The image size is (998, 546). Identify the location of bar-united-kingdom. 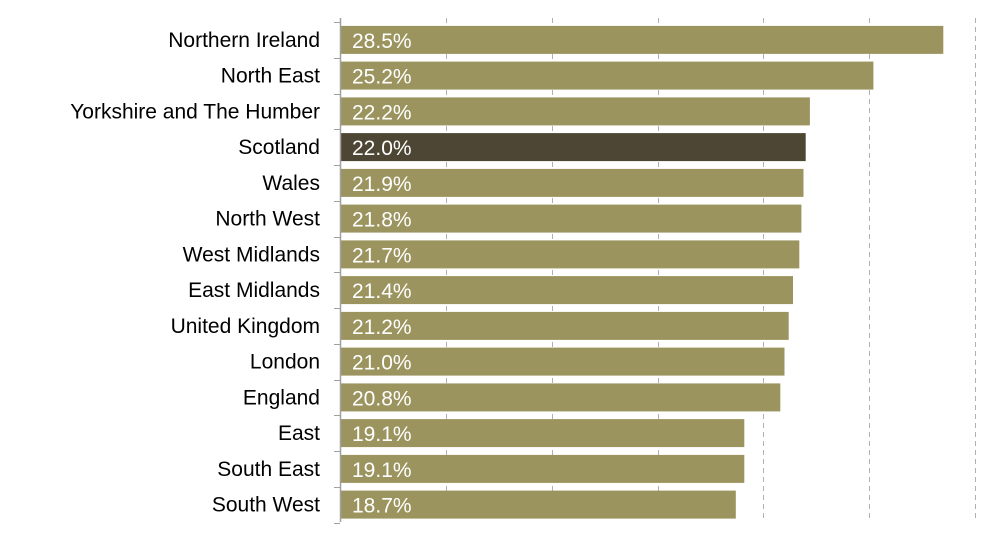
(564, 325).